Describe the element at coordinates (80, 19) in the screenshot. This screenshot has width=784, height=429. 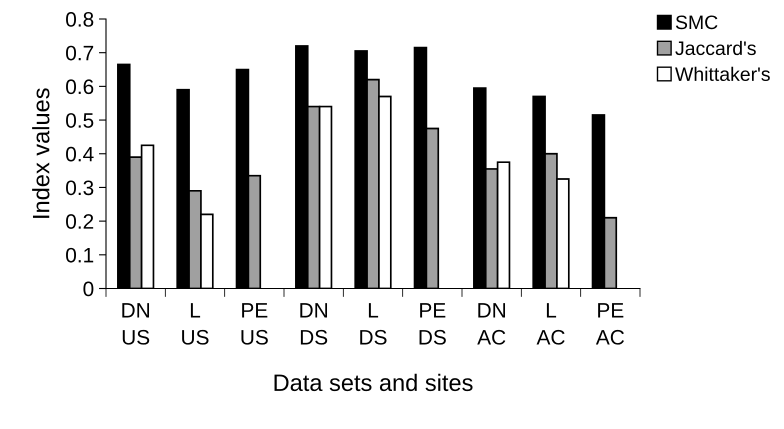
I see `y-tick-label: 0.8` at that location.